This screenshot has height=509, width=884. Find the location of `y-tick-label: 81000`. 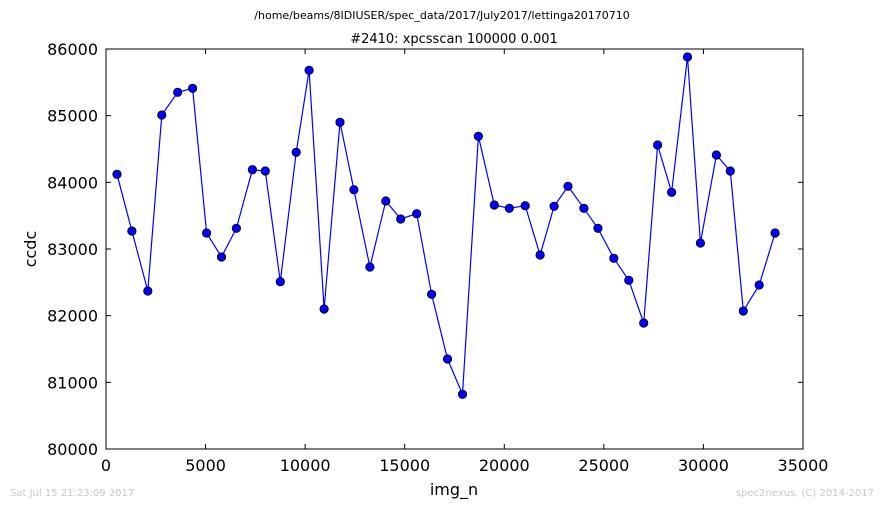

y-tick-label: 81000 is located at coordinates (72, 382).